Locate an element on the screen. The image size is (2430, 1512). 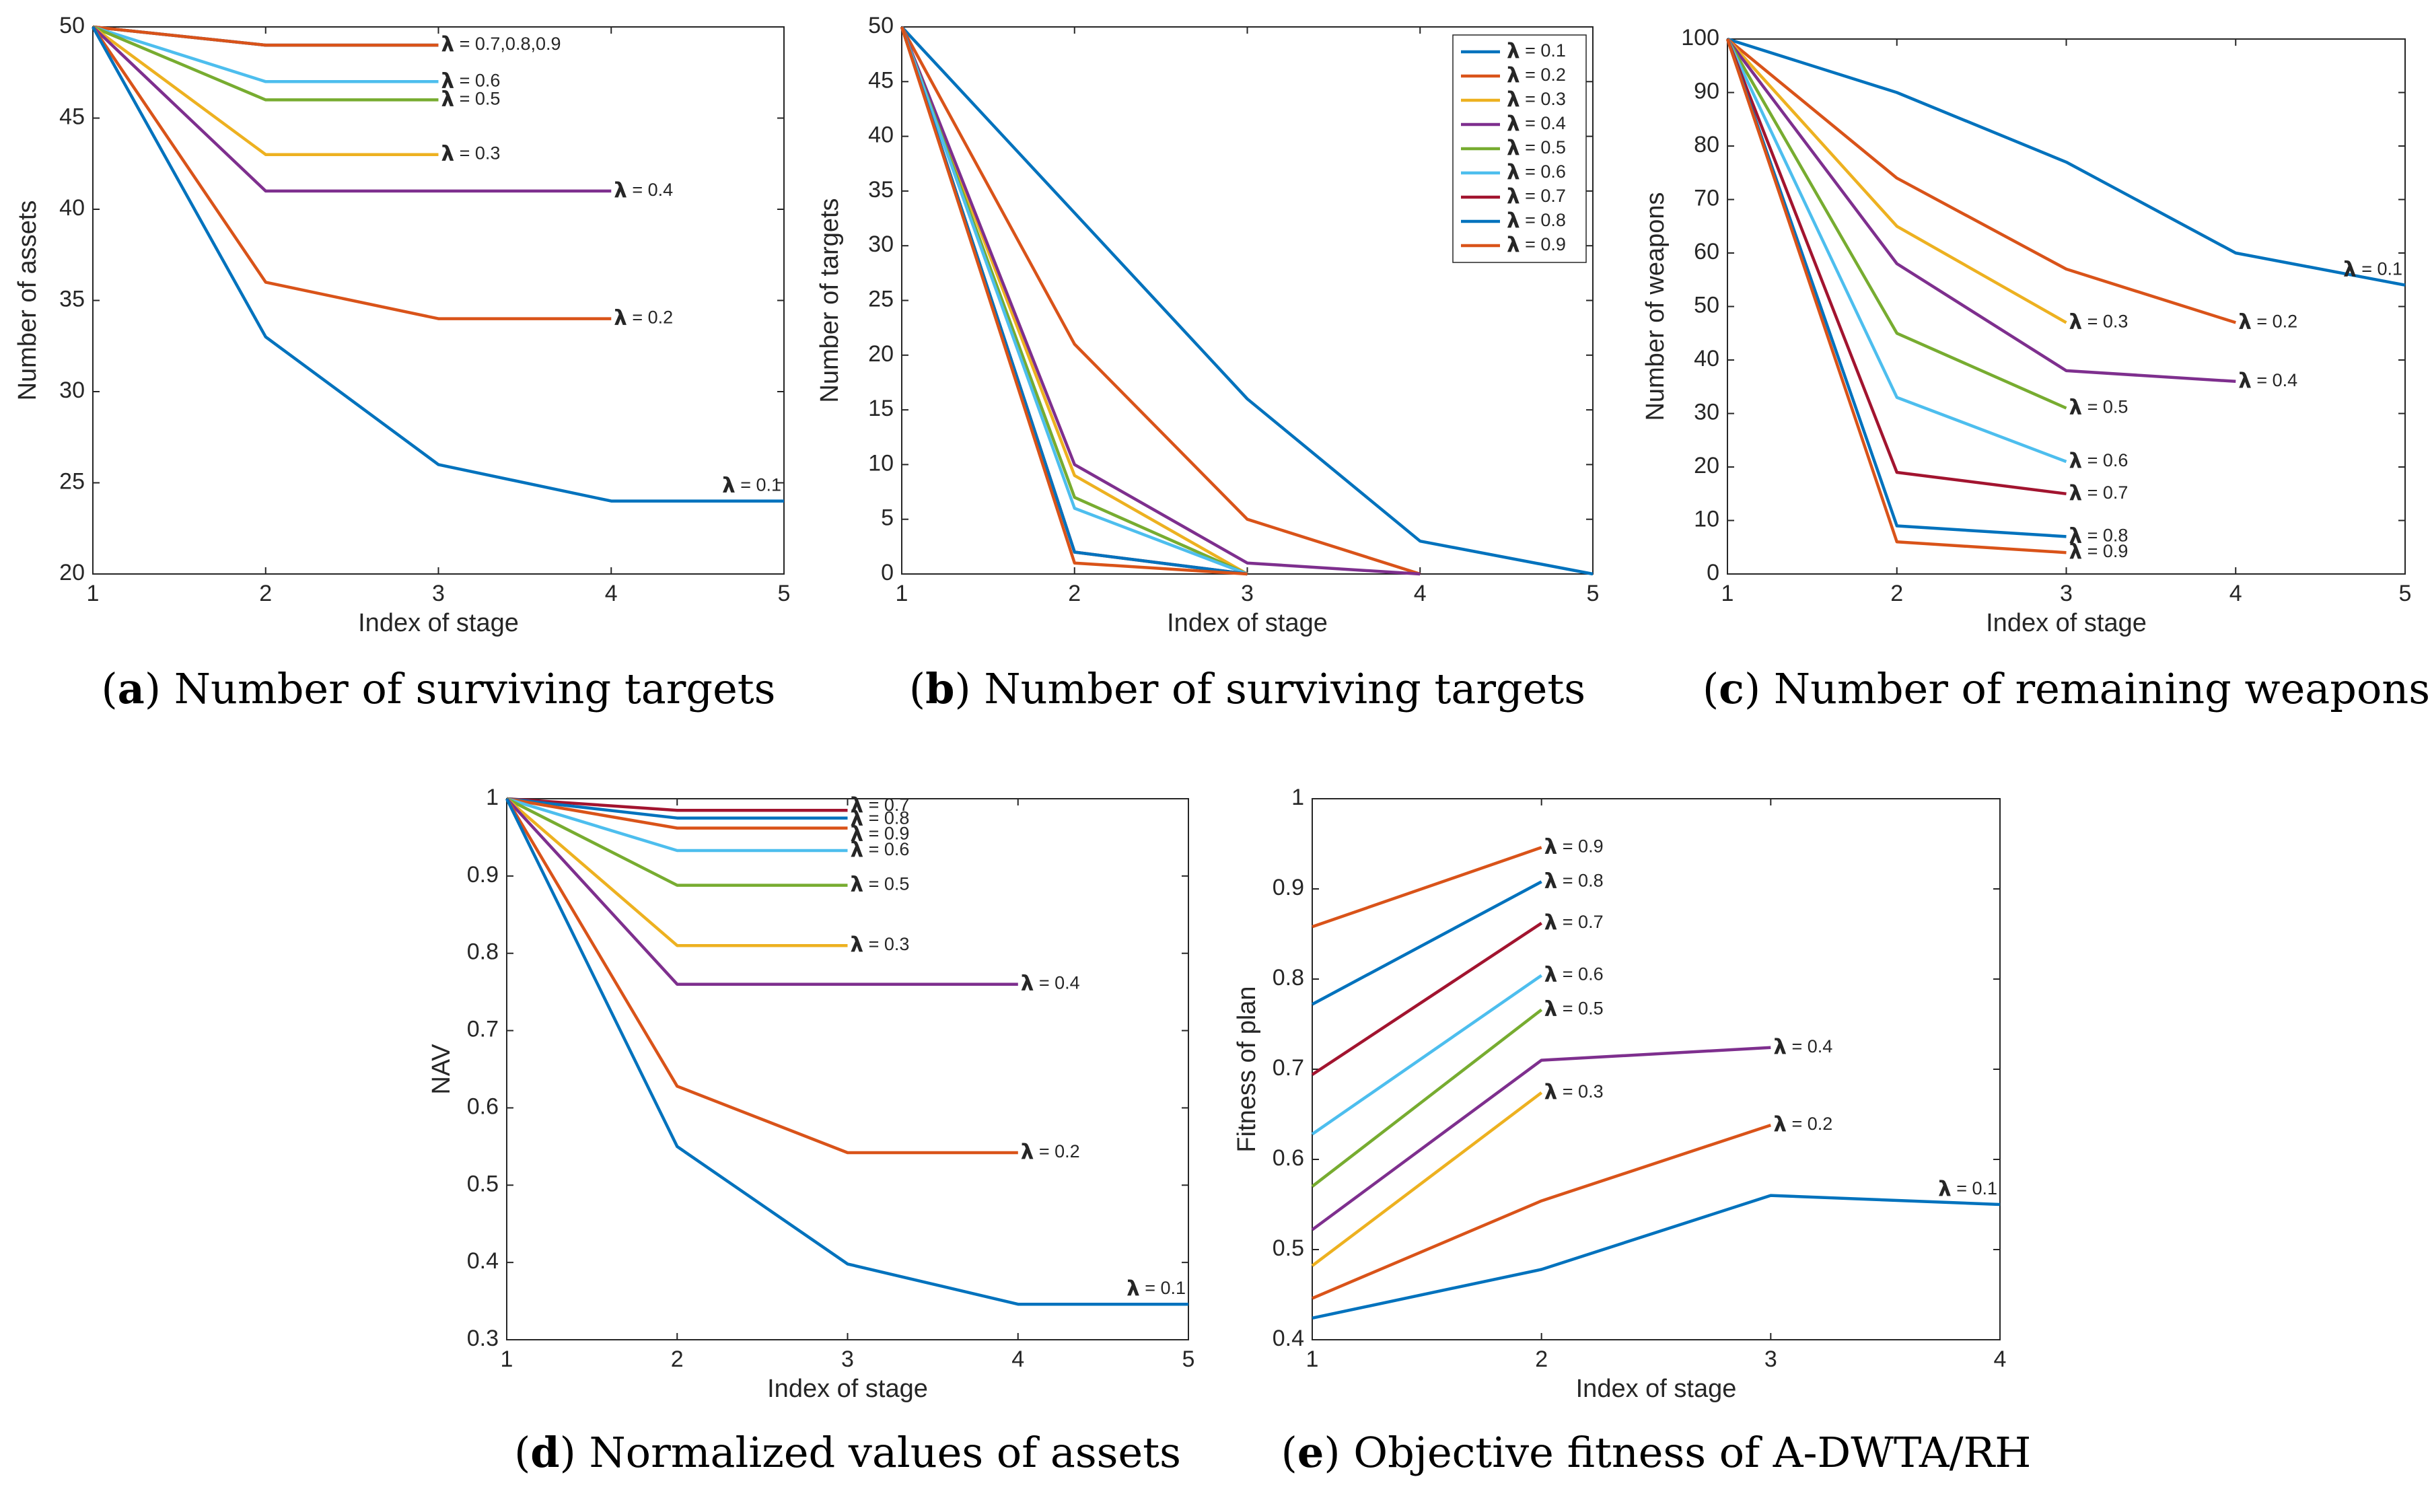
y-tick-label: 70 is located at coordinates (1707, 198).